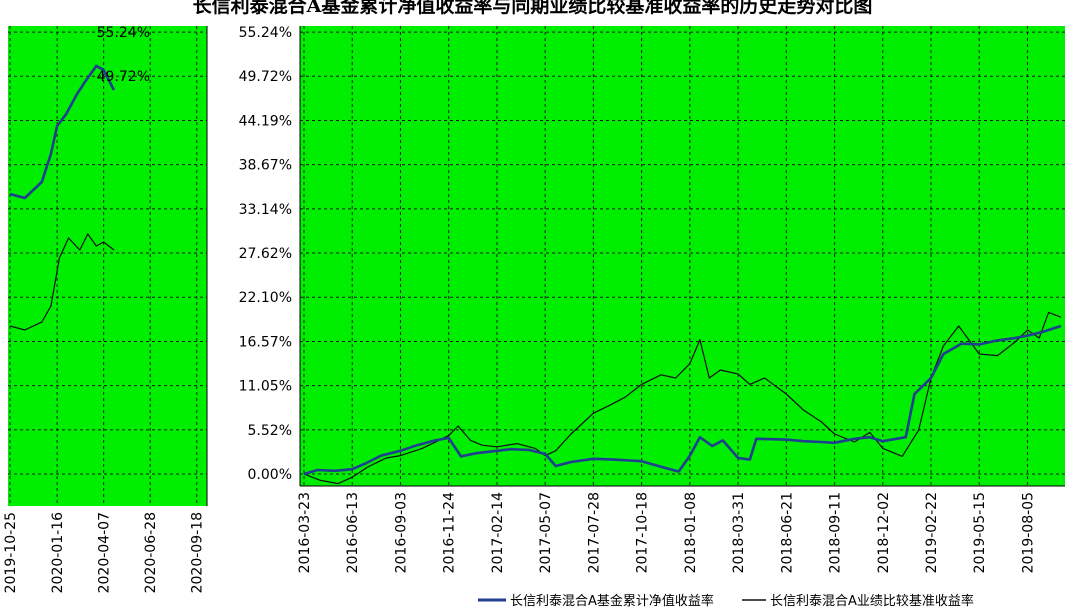  Describe the element at coordinates (151, 552) in the screenshot. I see `left-x-tick-label: 2020-06-28` at that location.